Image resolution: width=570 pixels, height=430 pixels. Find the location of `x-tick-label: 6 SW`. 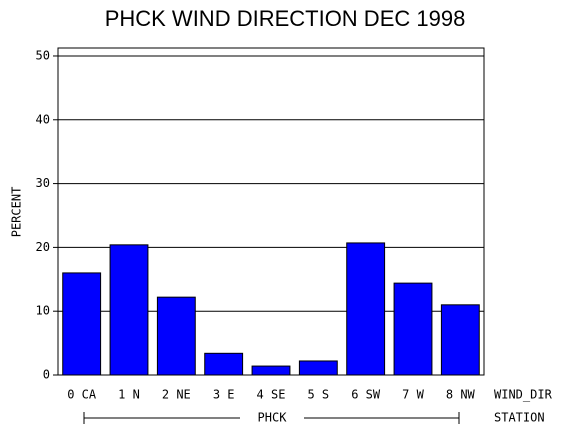

x-tick-label: 6 SW is located at coordinates (366, 395).